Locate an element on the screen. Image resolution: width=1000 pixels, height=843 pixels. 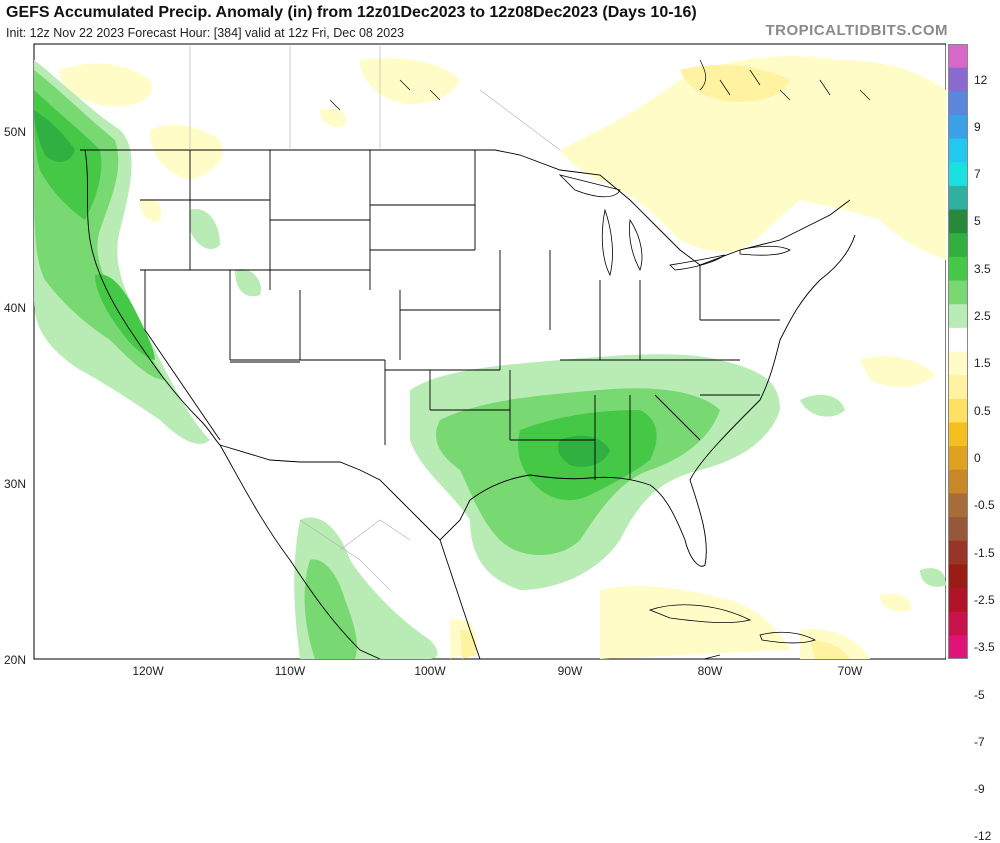
lat-label-40n: 40N is located at coordinates (15, 308).